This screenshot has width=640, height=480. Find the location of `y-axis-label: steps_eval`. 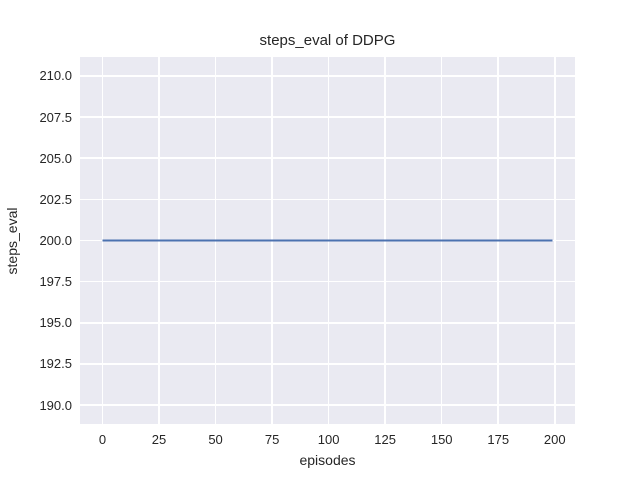

y-axis-label: steps_eval is located at coordinates (12, 241).